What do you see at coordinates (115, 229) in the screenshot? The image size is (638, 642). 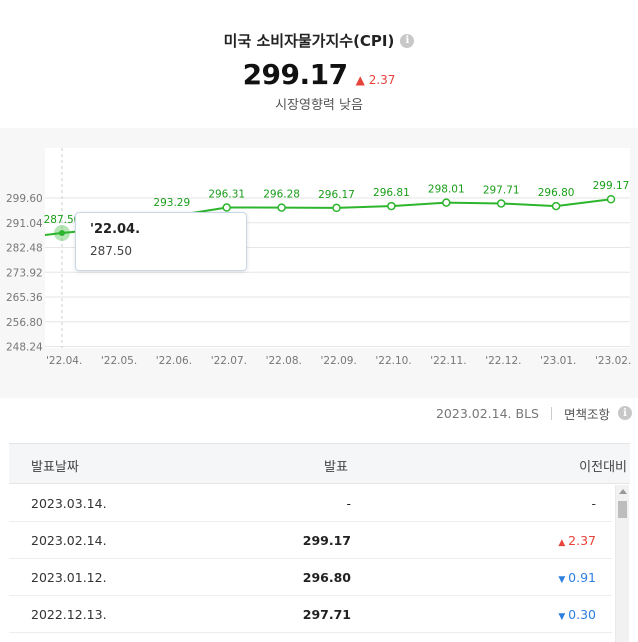 I see `tooltip-date: '22.04.` at bounding box center [115, 229].